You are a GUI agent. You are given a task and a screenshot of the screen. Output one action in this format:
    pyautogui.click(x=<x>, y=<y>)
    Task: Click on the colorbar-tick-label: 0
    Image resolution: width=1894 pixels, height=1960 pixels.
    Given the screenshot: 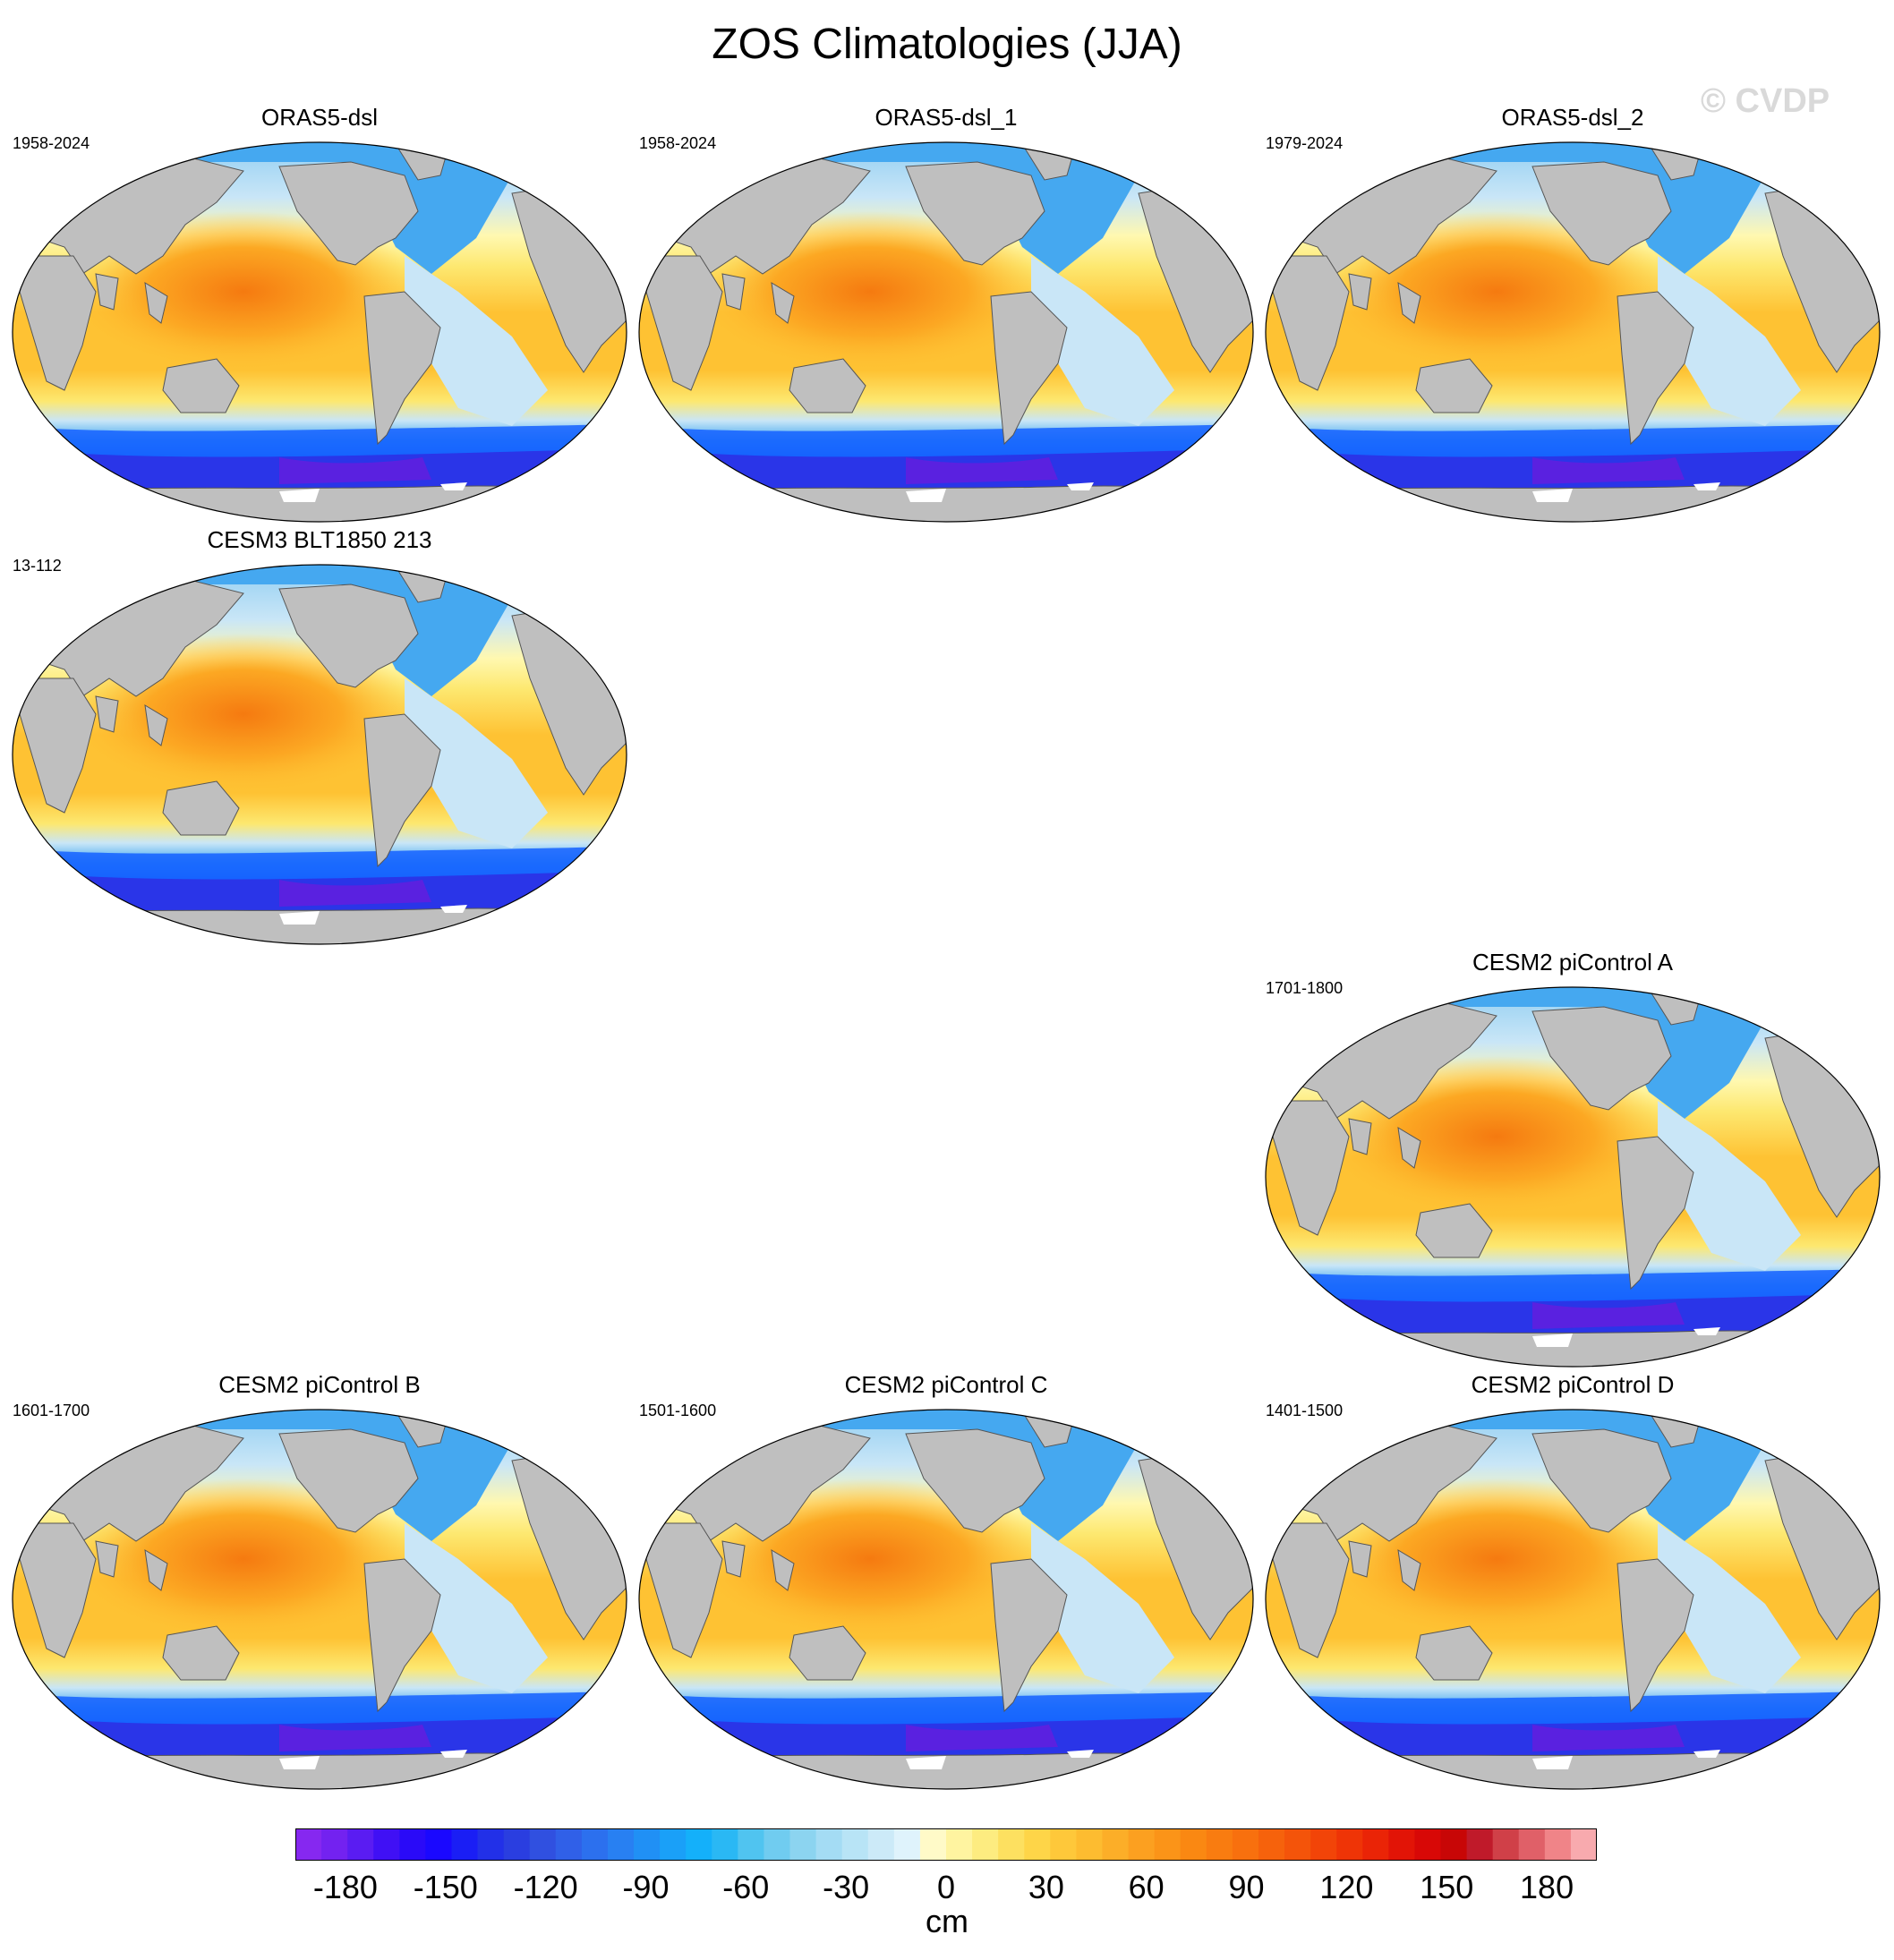 What is the action you would take?
    pyautogui.click(x=946, y=1887)
    